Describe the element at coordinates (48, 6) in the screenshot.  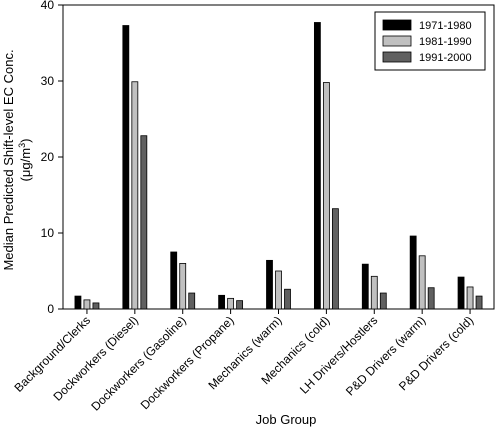
I see `y-tick-label: 40` at that location.